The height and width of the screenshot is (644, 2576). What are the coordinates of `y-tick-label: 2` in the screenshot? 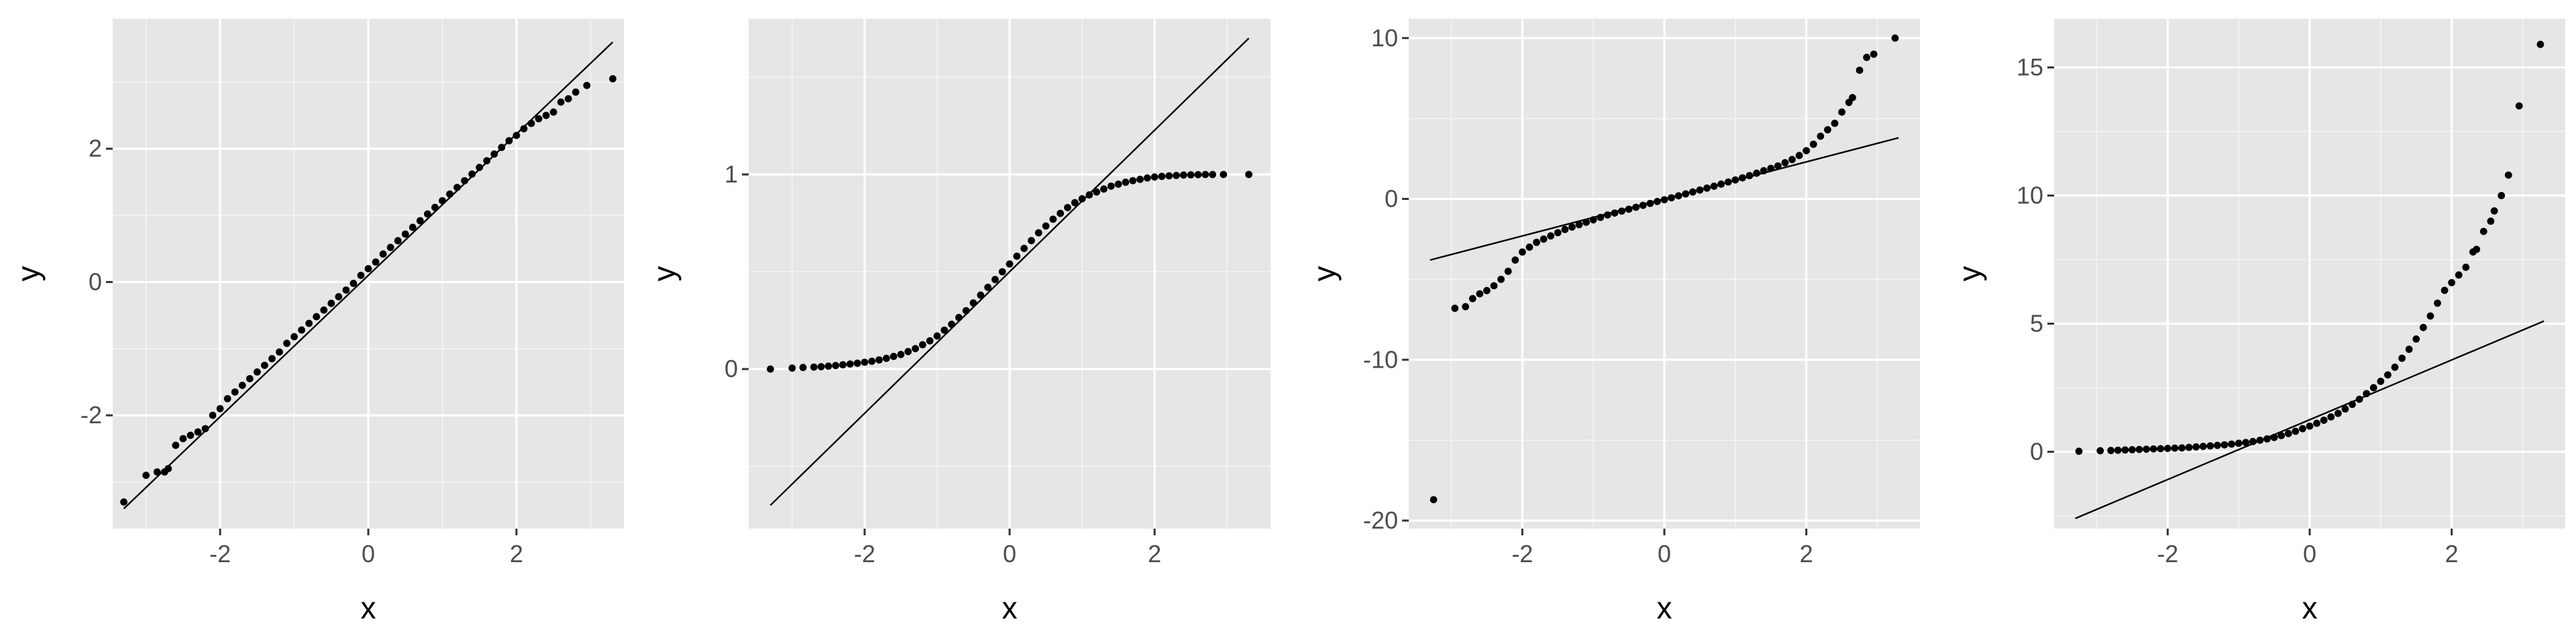 It's located at (95, 148).